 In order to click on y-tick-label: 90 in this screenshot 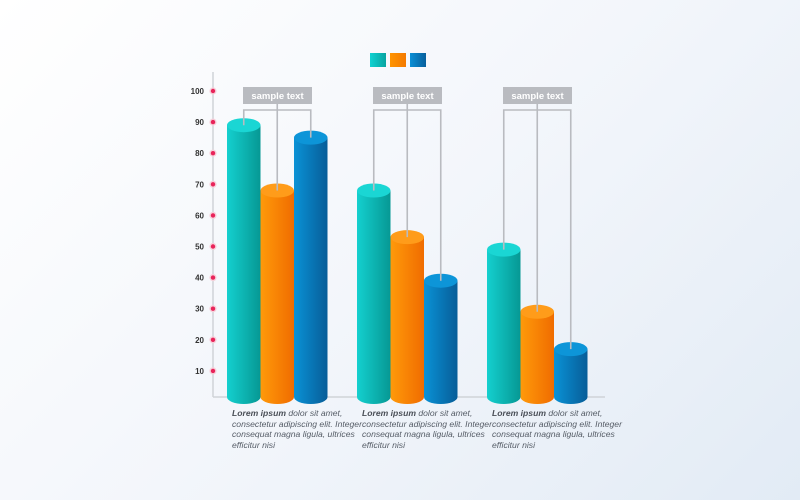, I will do `click(199, 122)`.